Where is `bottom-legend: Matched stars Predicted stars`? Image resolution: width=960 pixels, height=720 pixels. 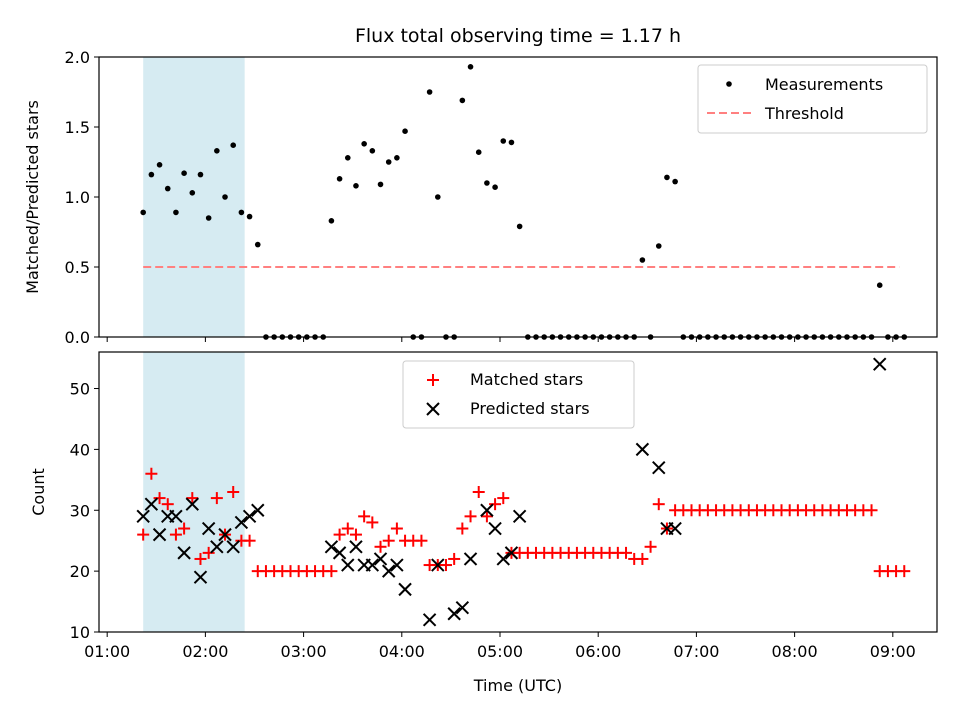 bottom-legend: Matched stars Predicted stars is located at coordinates (518, 394).